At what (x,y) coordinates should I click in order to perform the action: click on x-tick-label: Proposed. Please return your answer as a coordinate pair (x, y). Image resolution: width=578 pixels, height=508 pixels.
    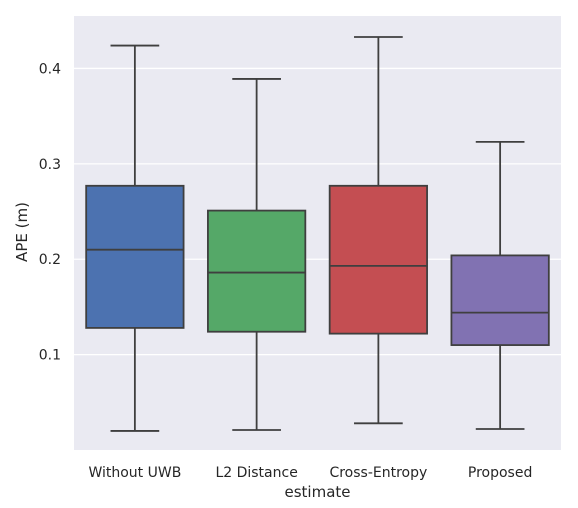
    Looking at the image, I should click on (500, 473).